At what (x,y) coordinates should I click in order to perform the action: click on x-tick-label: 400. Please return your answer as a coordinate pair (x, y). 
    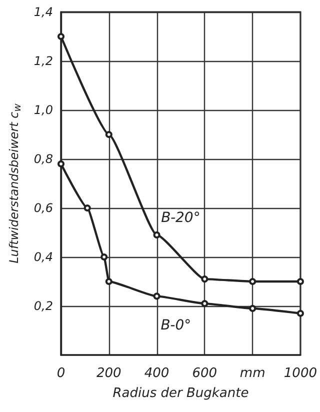
    Looking at the image, I should click on (157, 373).